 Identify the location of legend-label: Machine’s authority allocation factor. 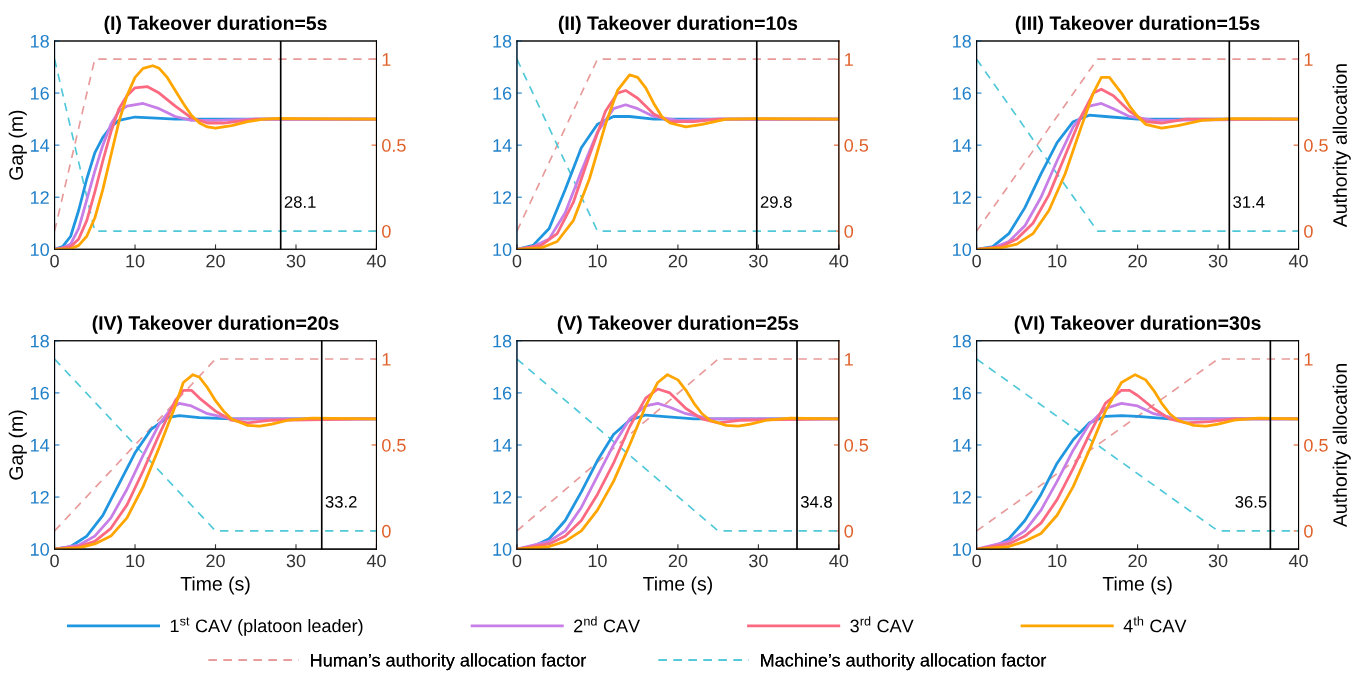
(904, 662).